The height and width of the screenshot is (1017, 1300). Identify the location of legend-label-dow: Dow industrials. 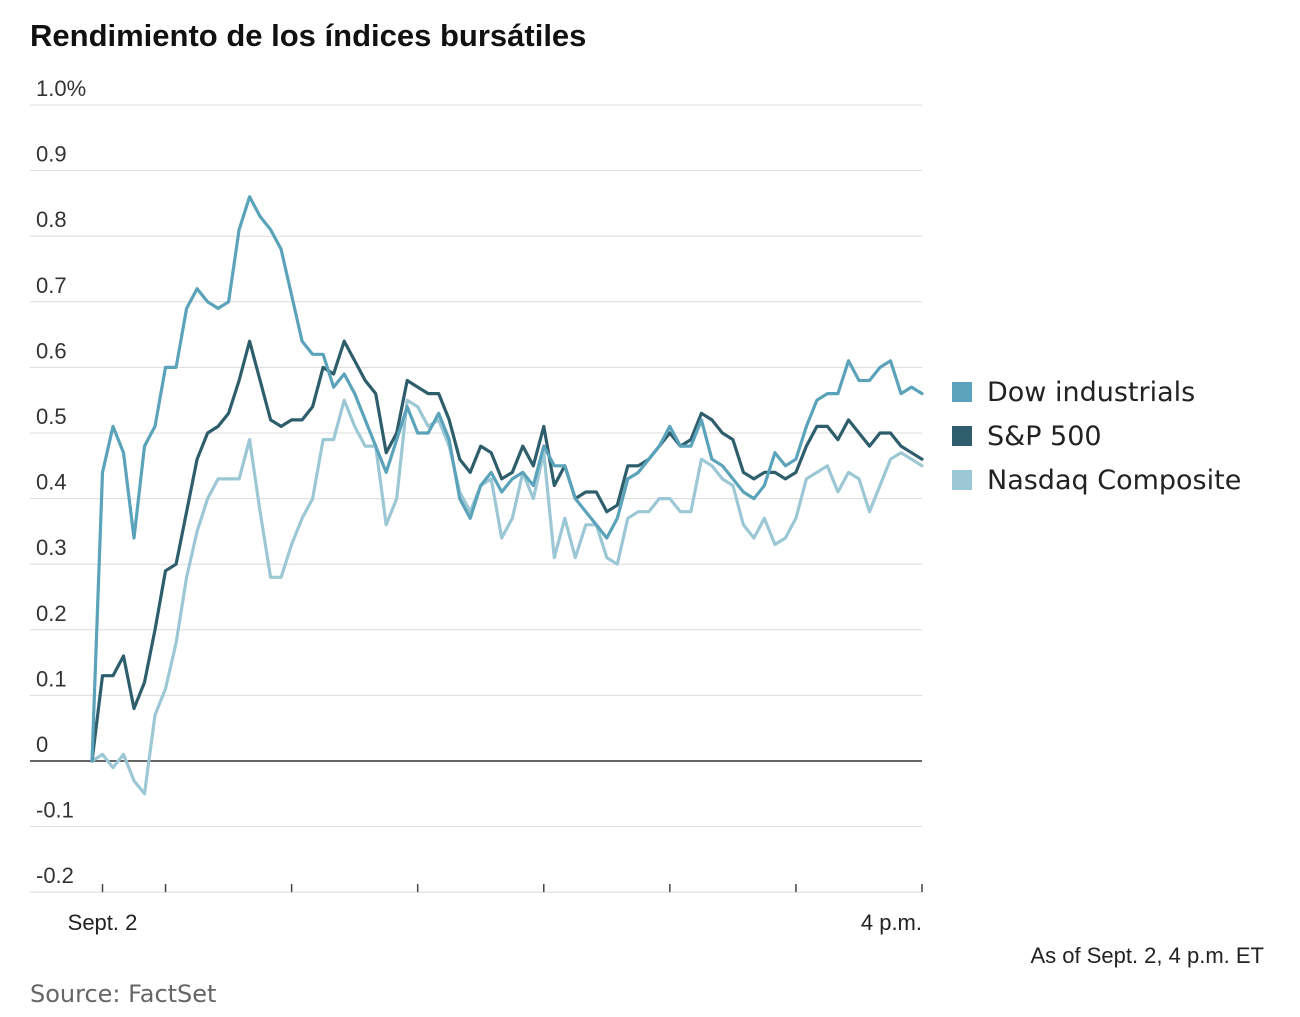
(1091, 392).